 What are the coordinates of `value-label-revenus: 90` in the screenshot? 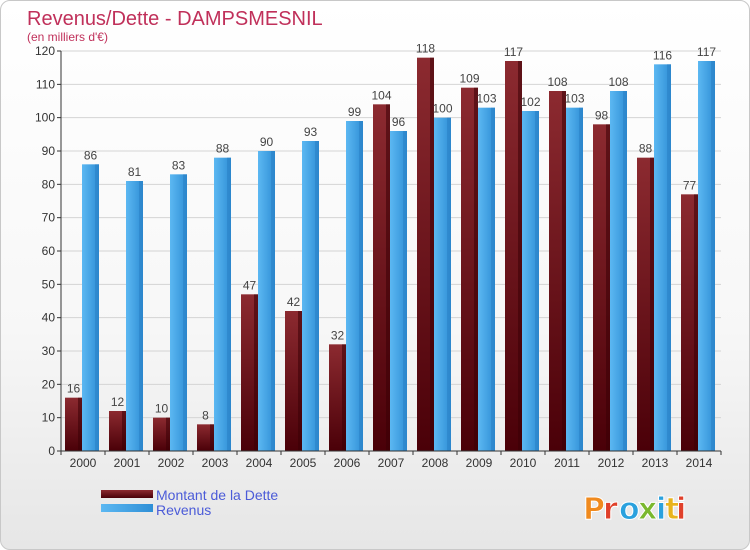 It's located at (267, 142).